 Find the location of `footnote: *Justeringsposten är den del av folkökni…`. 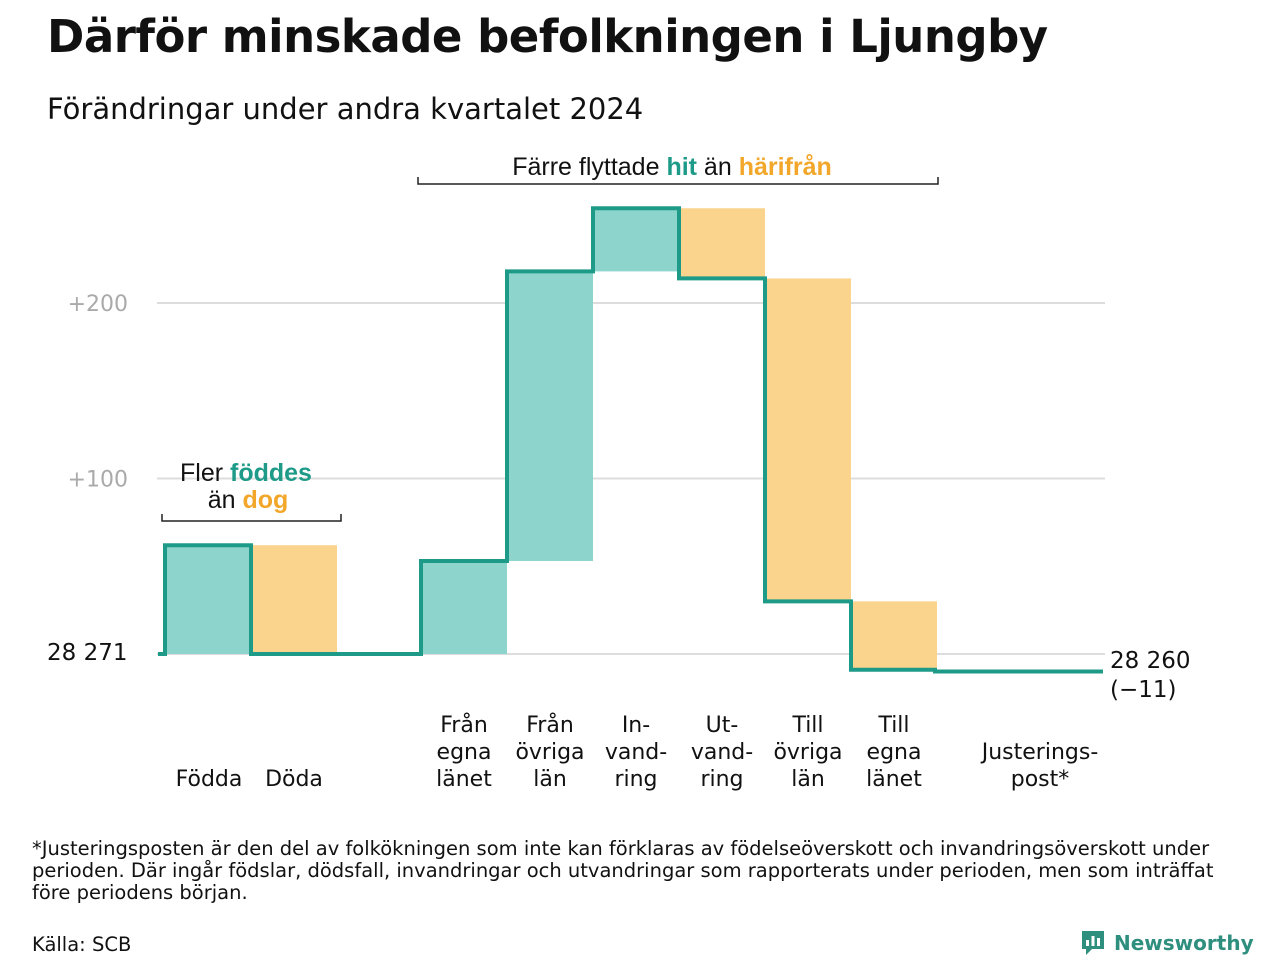

footnote: *Justeringsposten är den del av folkökni… is located at coordinates (623, 870).